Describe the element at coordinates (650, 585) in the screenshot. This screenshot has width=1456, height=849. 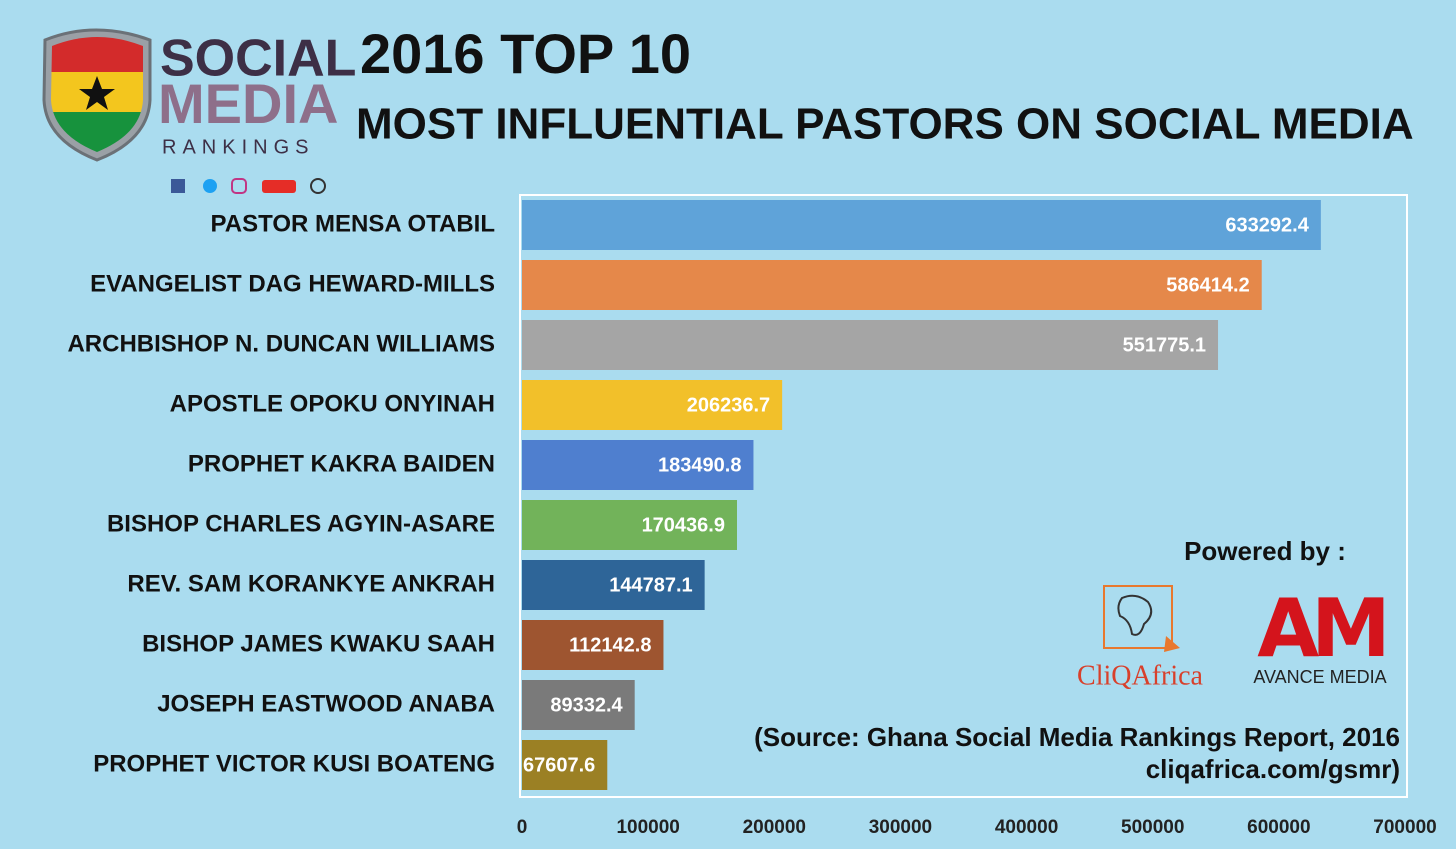
I see `data-label: 144787.1` at that location.